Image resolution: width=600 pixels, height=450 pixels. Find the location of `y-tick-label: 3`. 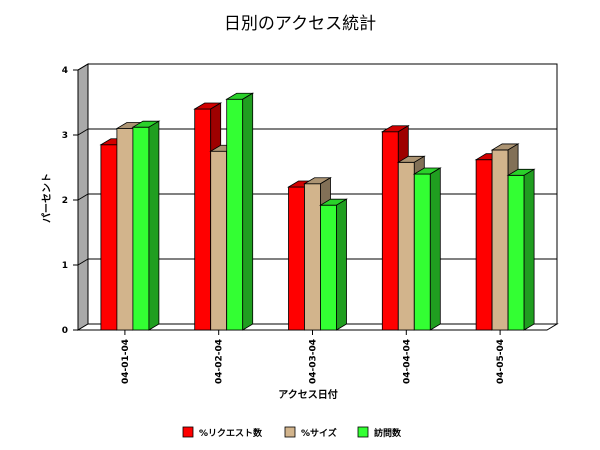

y-tick-label: 3 is located at coordinates (65, 136).